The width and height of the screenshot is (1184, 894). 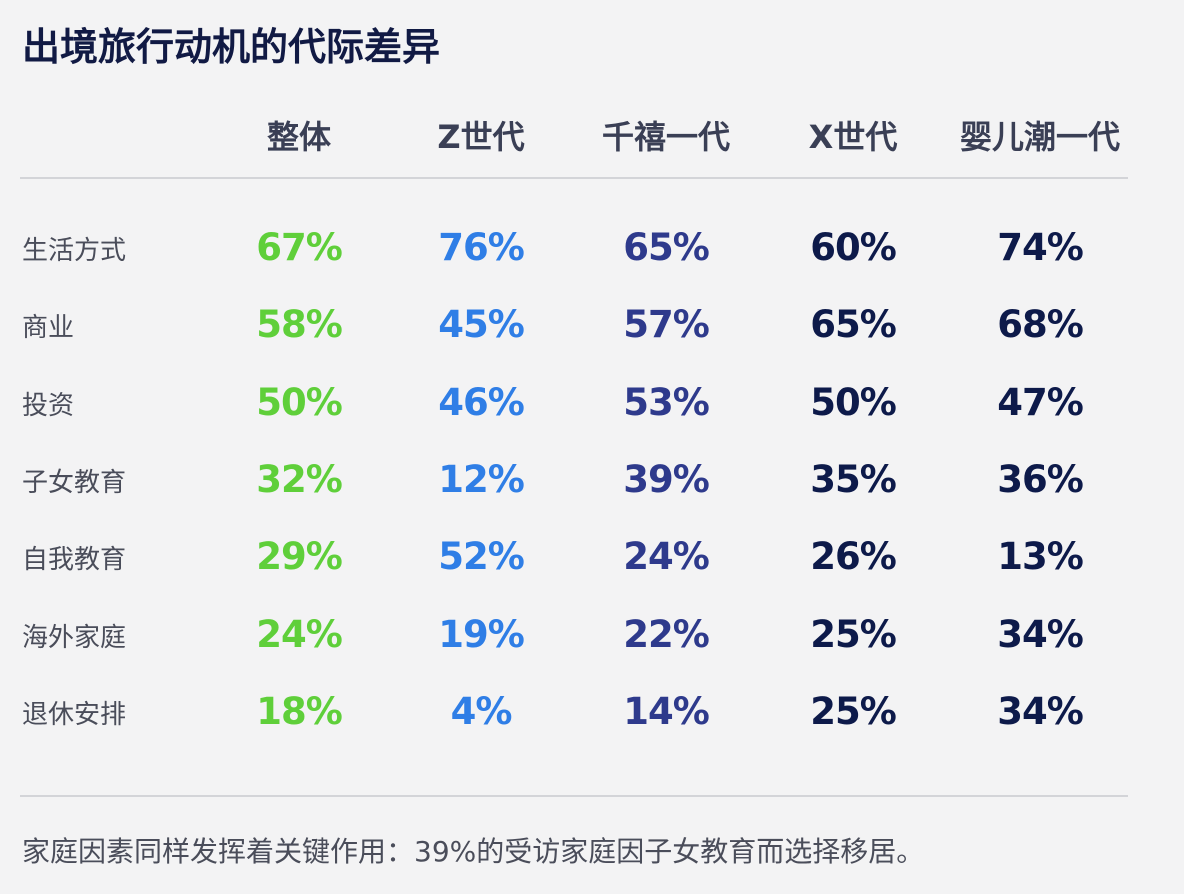 What do you see at coordinates (231, 47) in the screenshot?
I see `chart-title: 出境旅行动机的代际差异` at bounding box center [231, 47].